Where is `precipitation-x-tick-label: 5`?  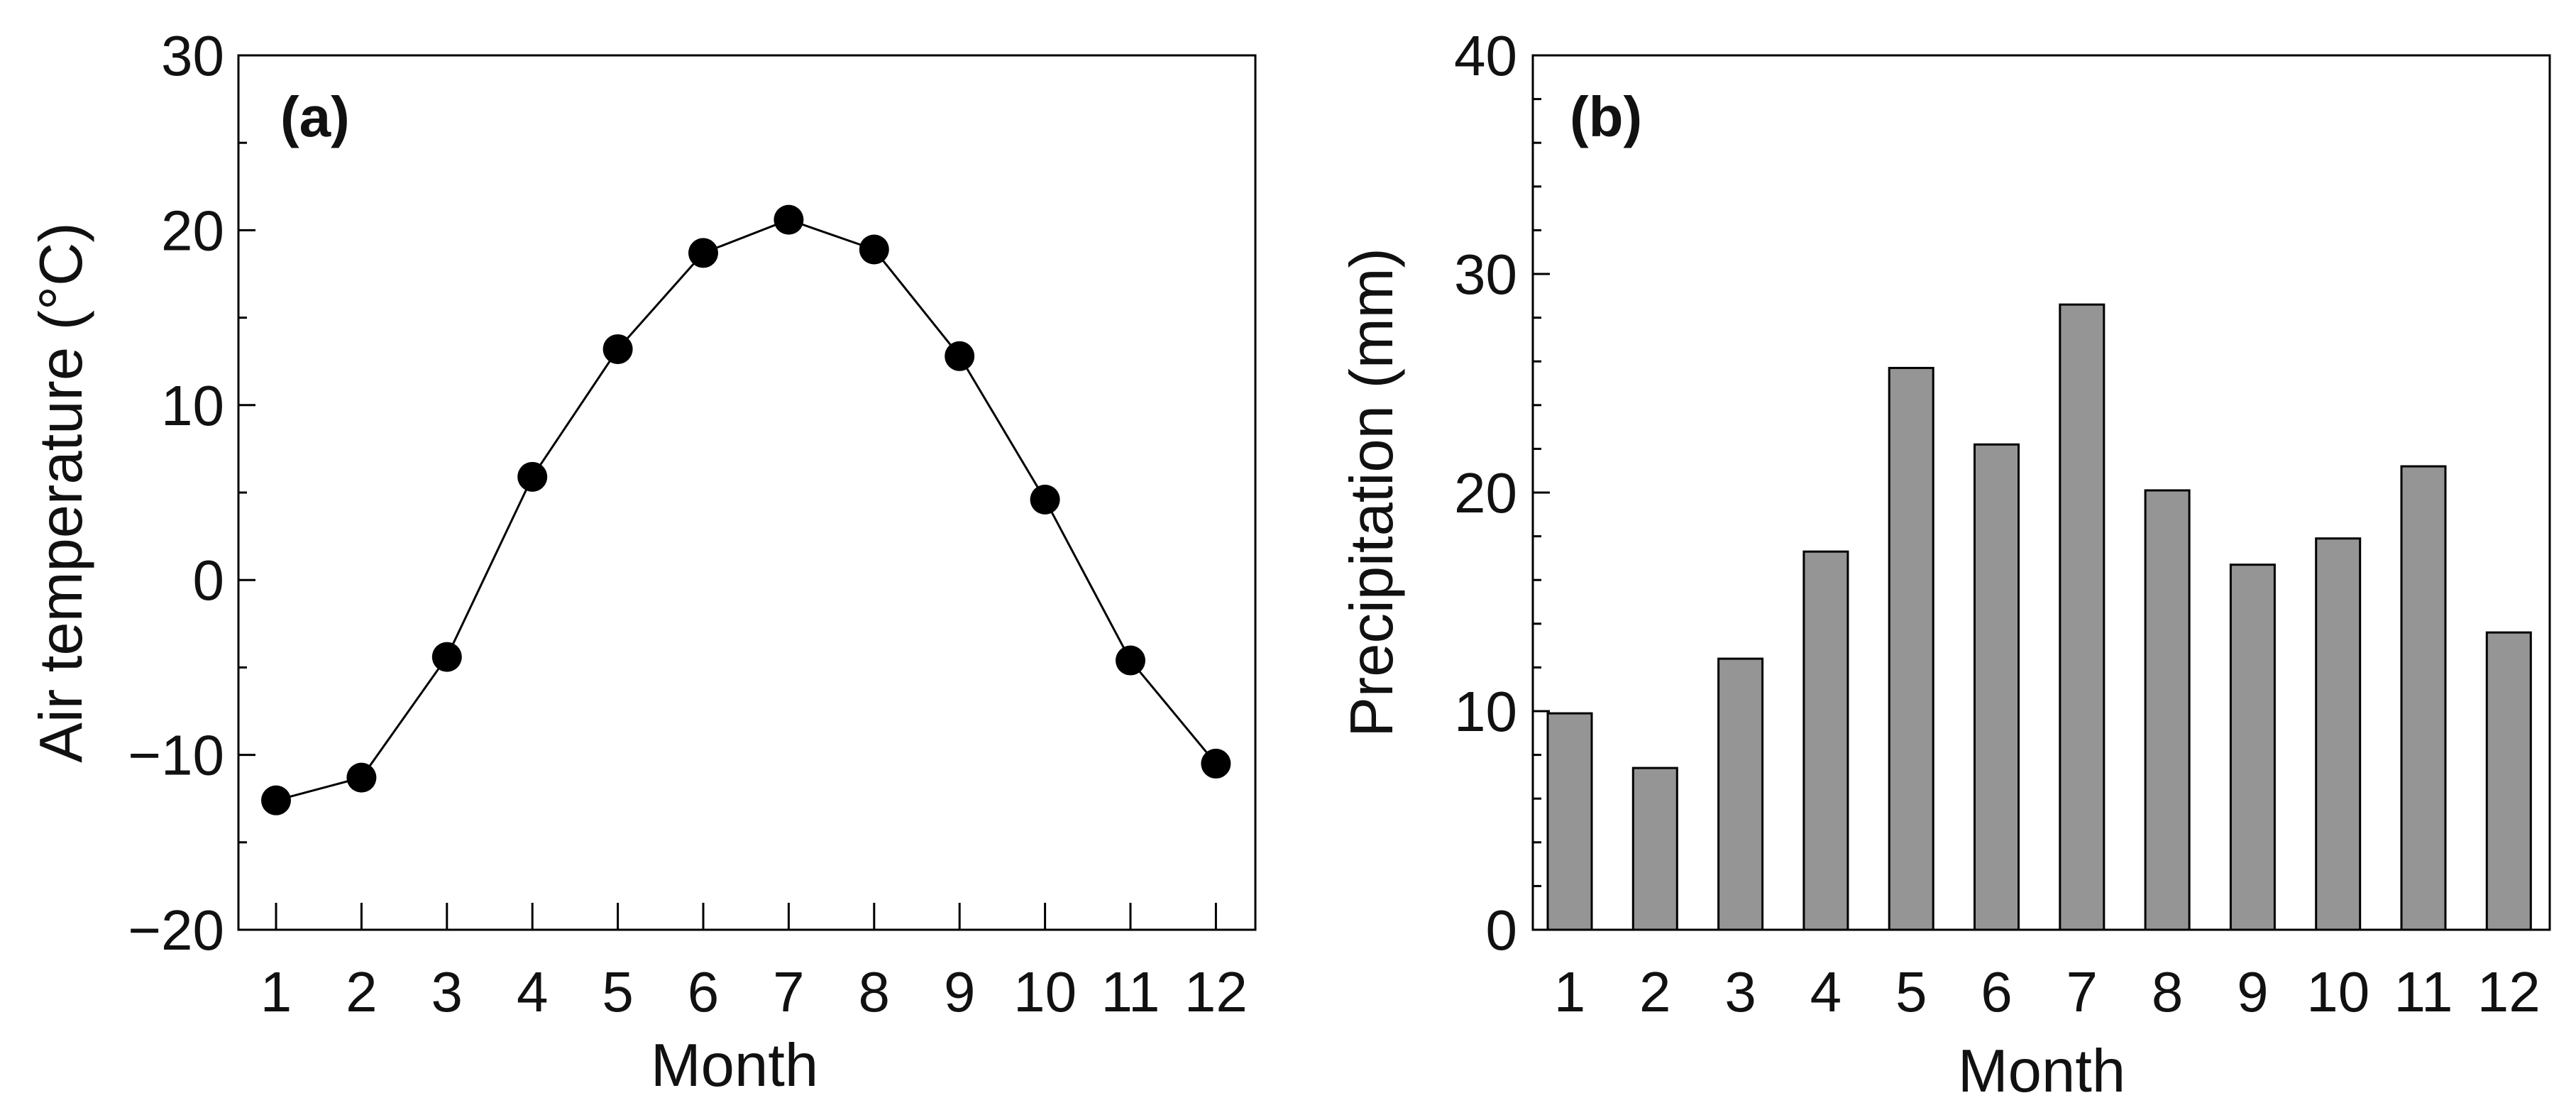
precipitation-x-tick-label: 5 is located at coordinates (1911, 992).